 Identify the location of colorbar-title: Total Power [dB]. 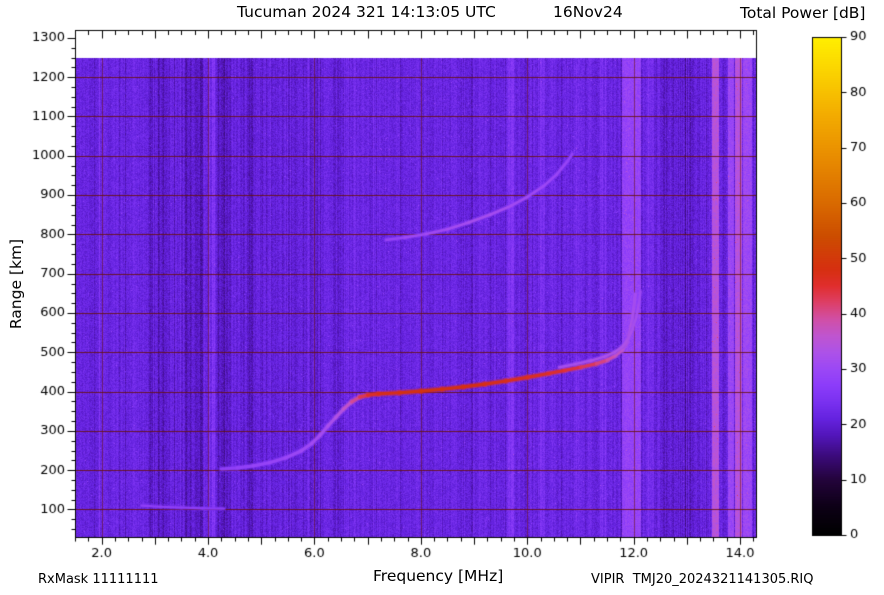
(803, 13).